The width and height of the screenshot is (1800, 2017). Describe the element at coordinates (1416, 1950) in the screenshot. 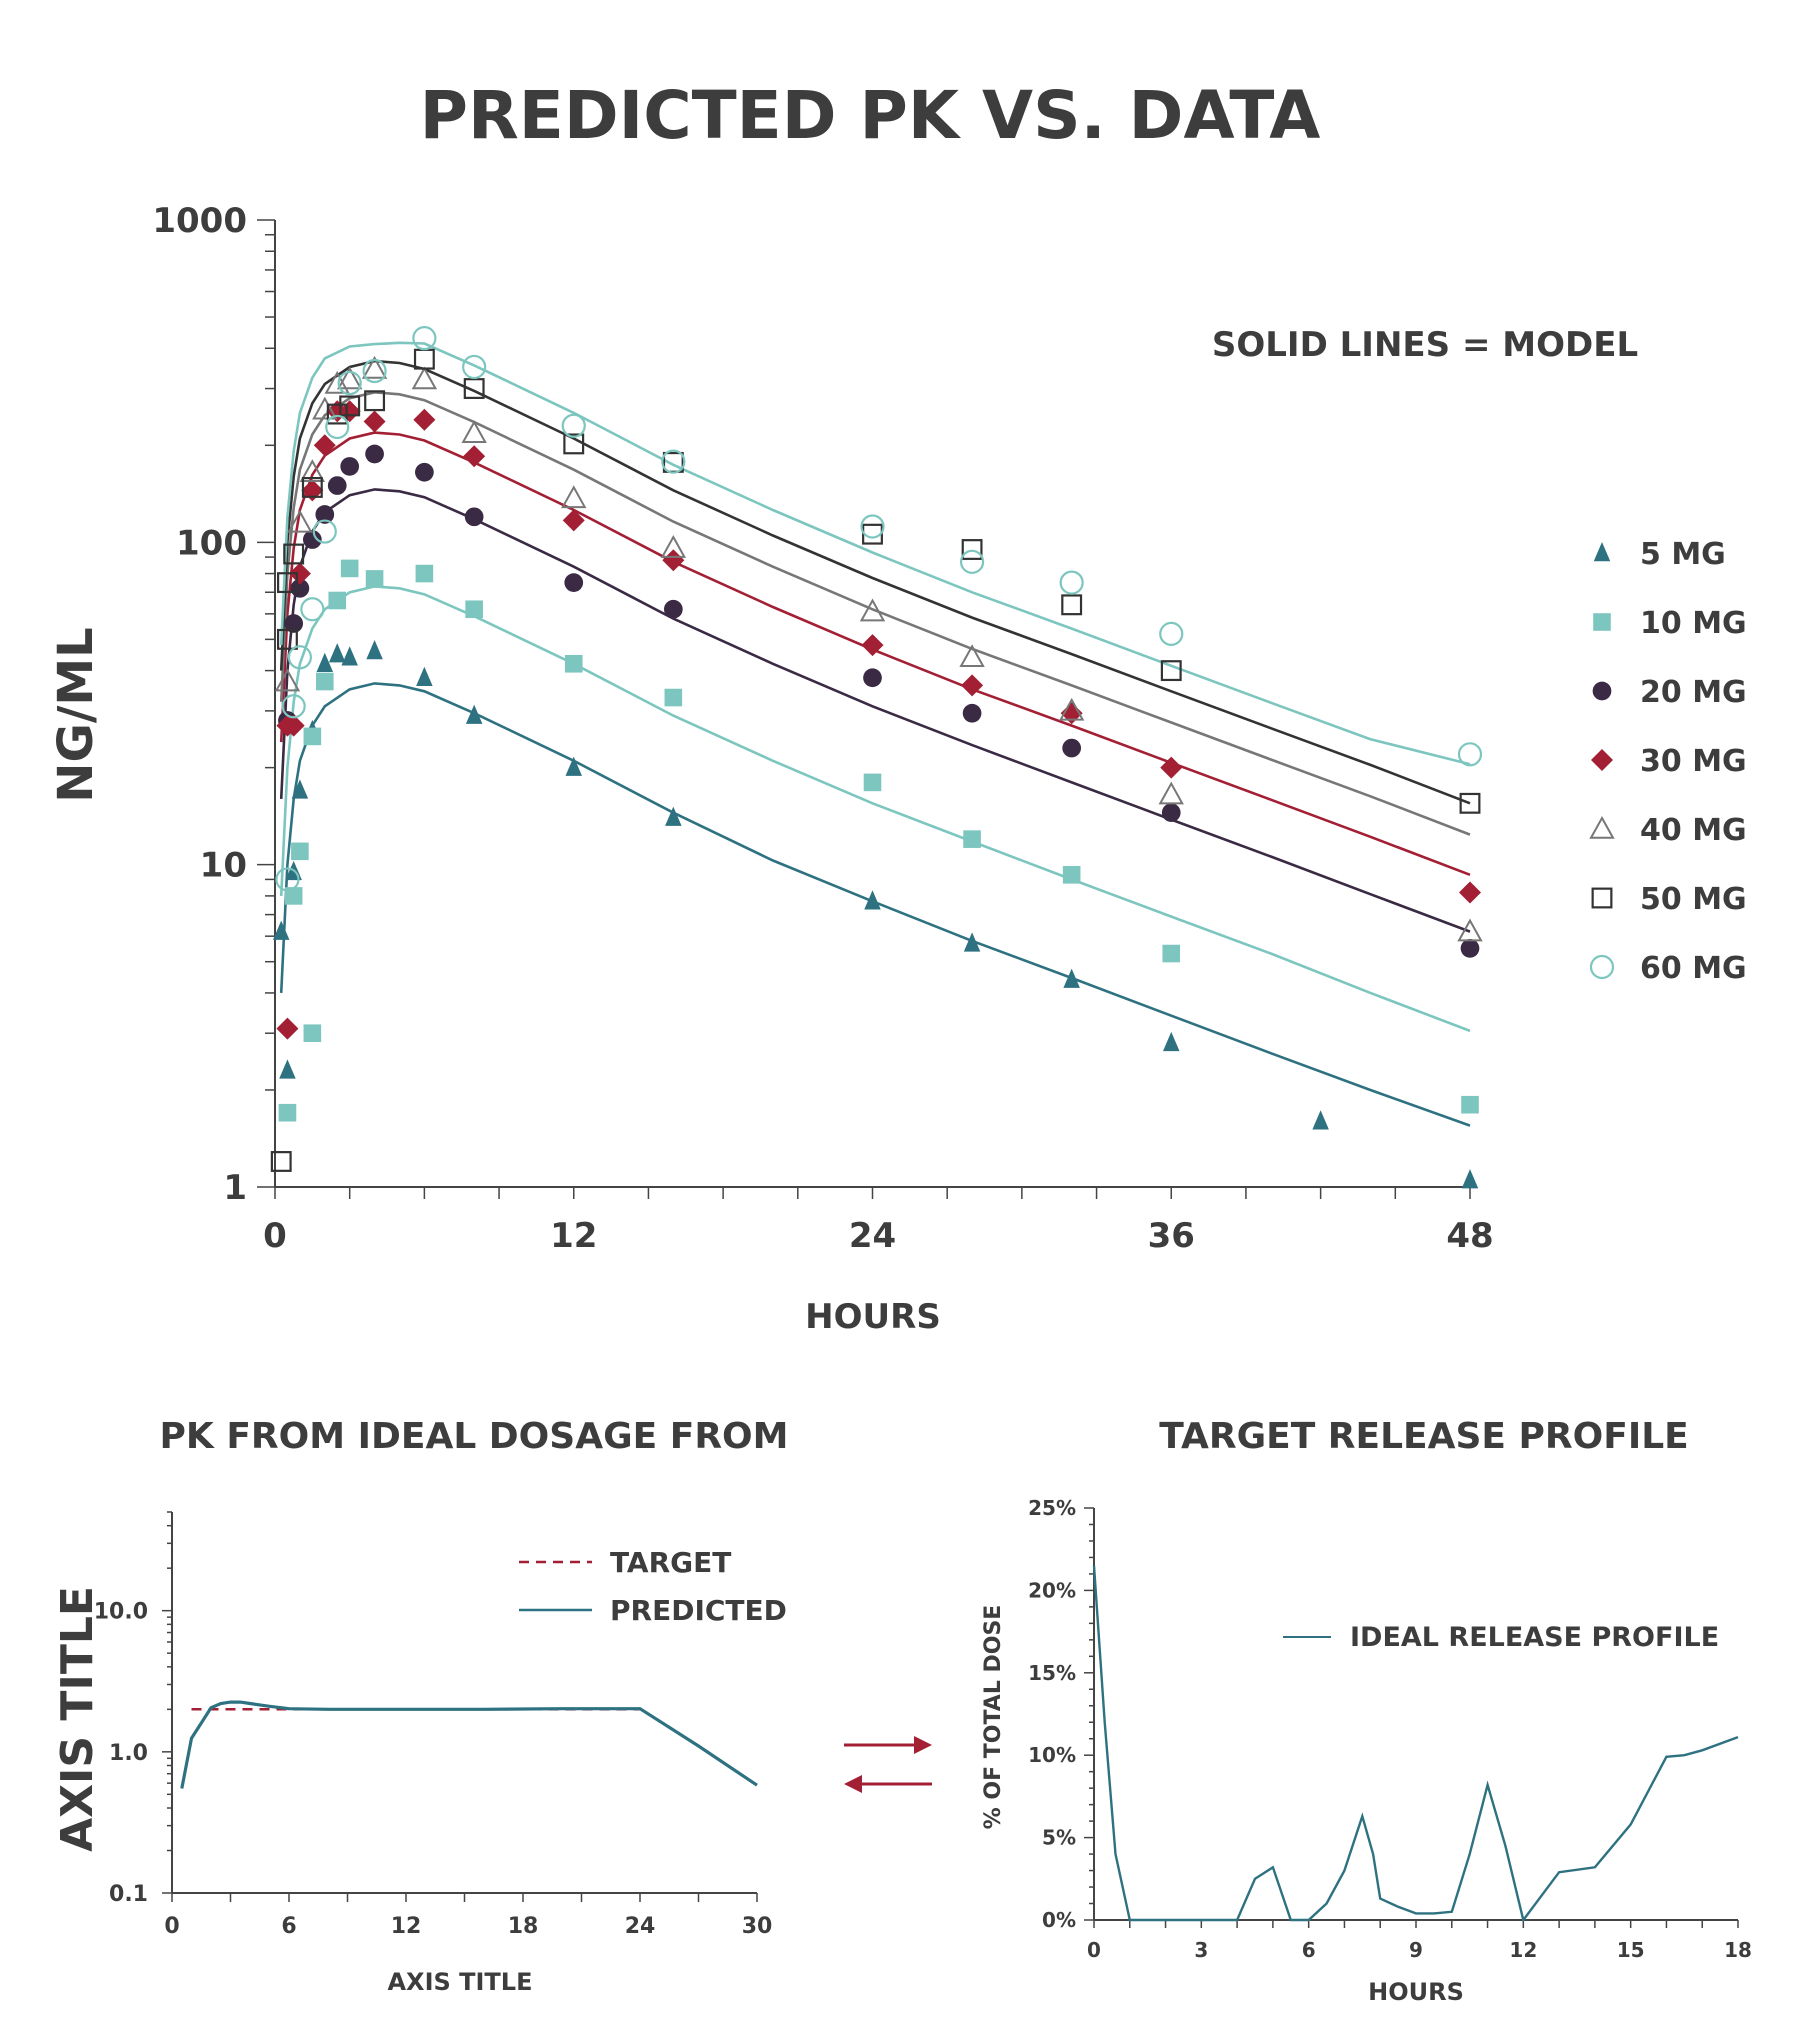

I see `x-tick-label: 9` at that location.